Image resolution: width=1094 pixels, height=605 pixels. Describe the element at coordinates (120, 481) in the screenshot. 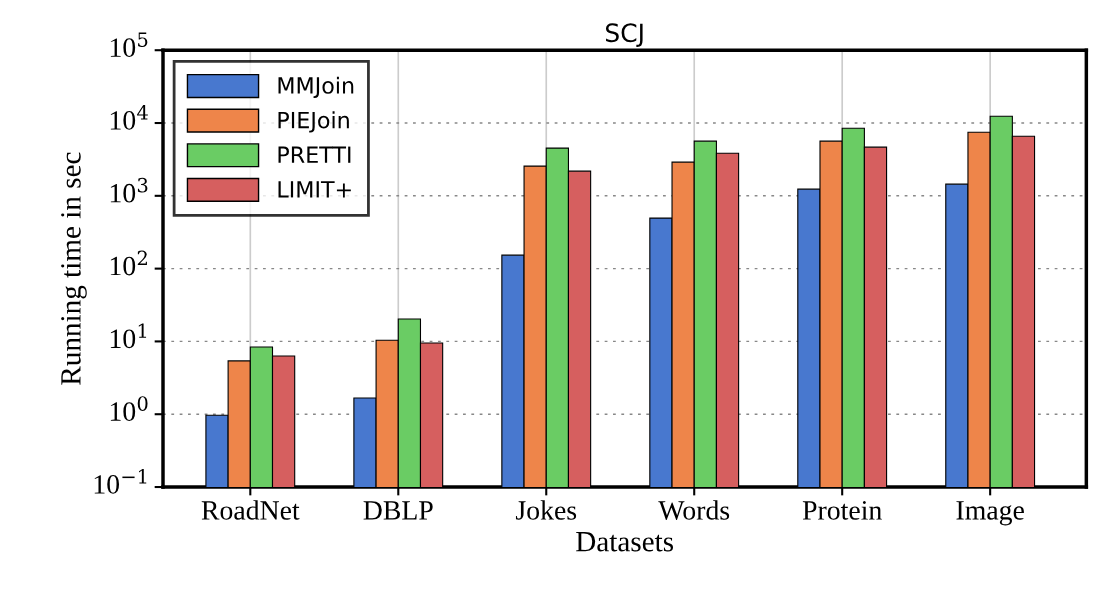

I see `y-tick-label: 10$^{−1}$` at that location.